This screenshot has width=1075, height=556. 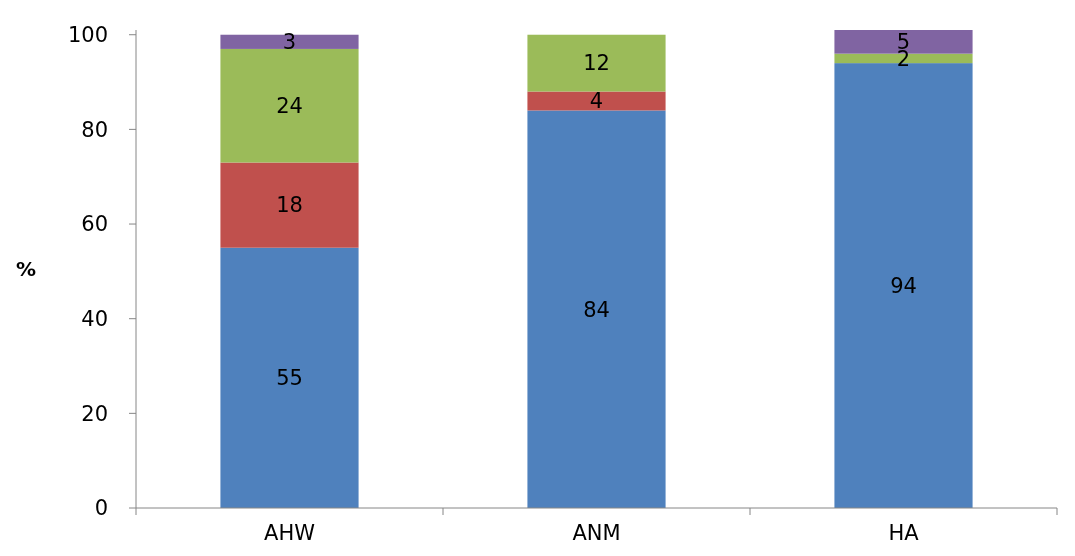 I want to click on data-label: 24, so click(x=289, y=106).